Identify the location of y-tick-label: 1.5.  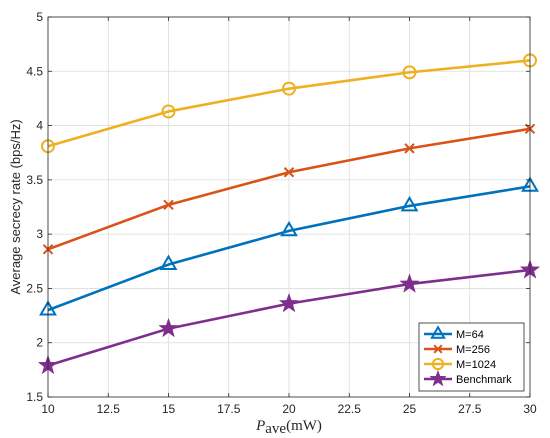
(34, 397).